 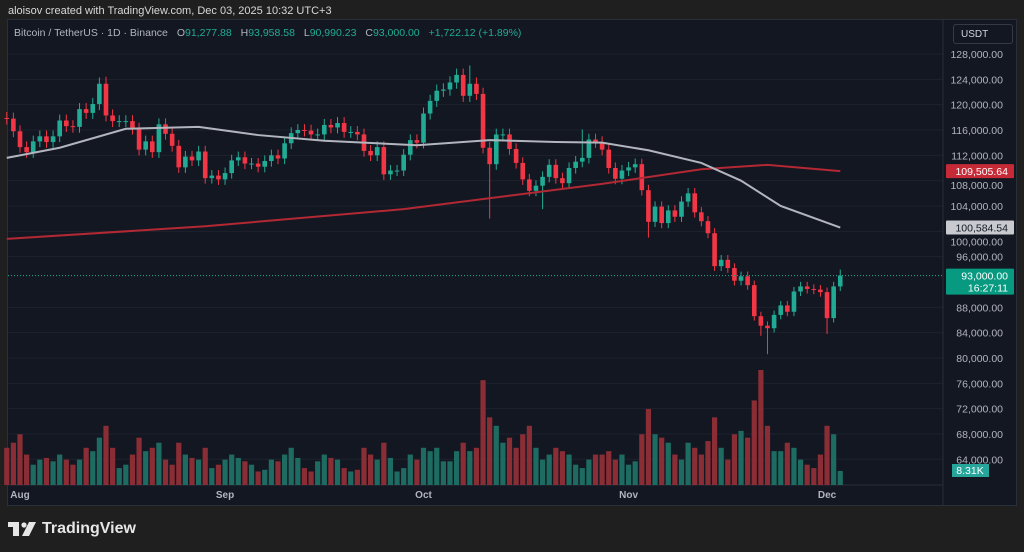 What do you see at coordinates (475, 33) in the screenshot?
I see `change-value: +1,722.12 (+1.89%)` at bounding box center [475, 33].